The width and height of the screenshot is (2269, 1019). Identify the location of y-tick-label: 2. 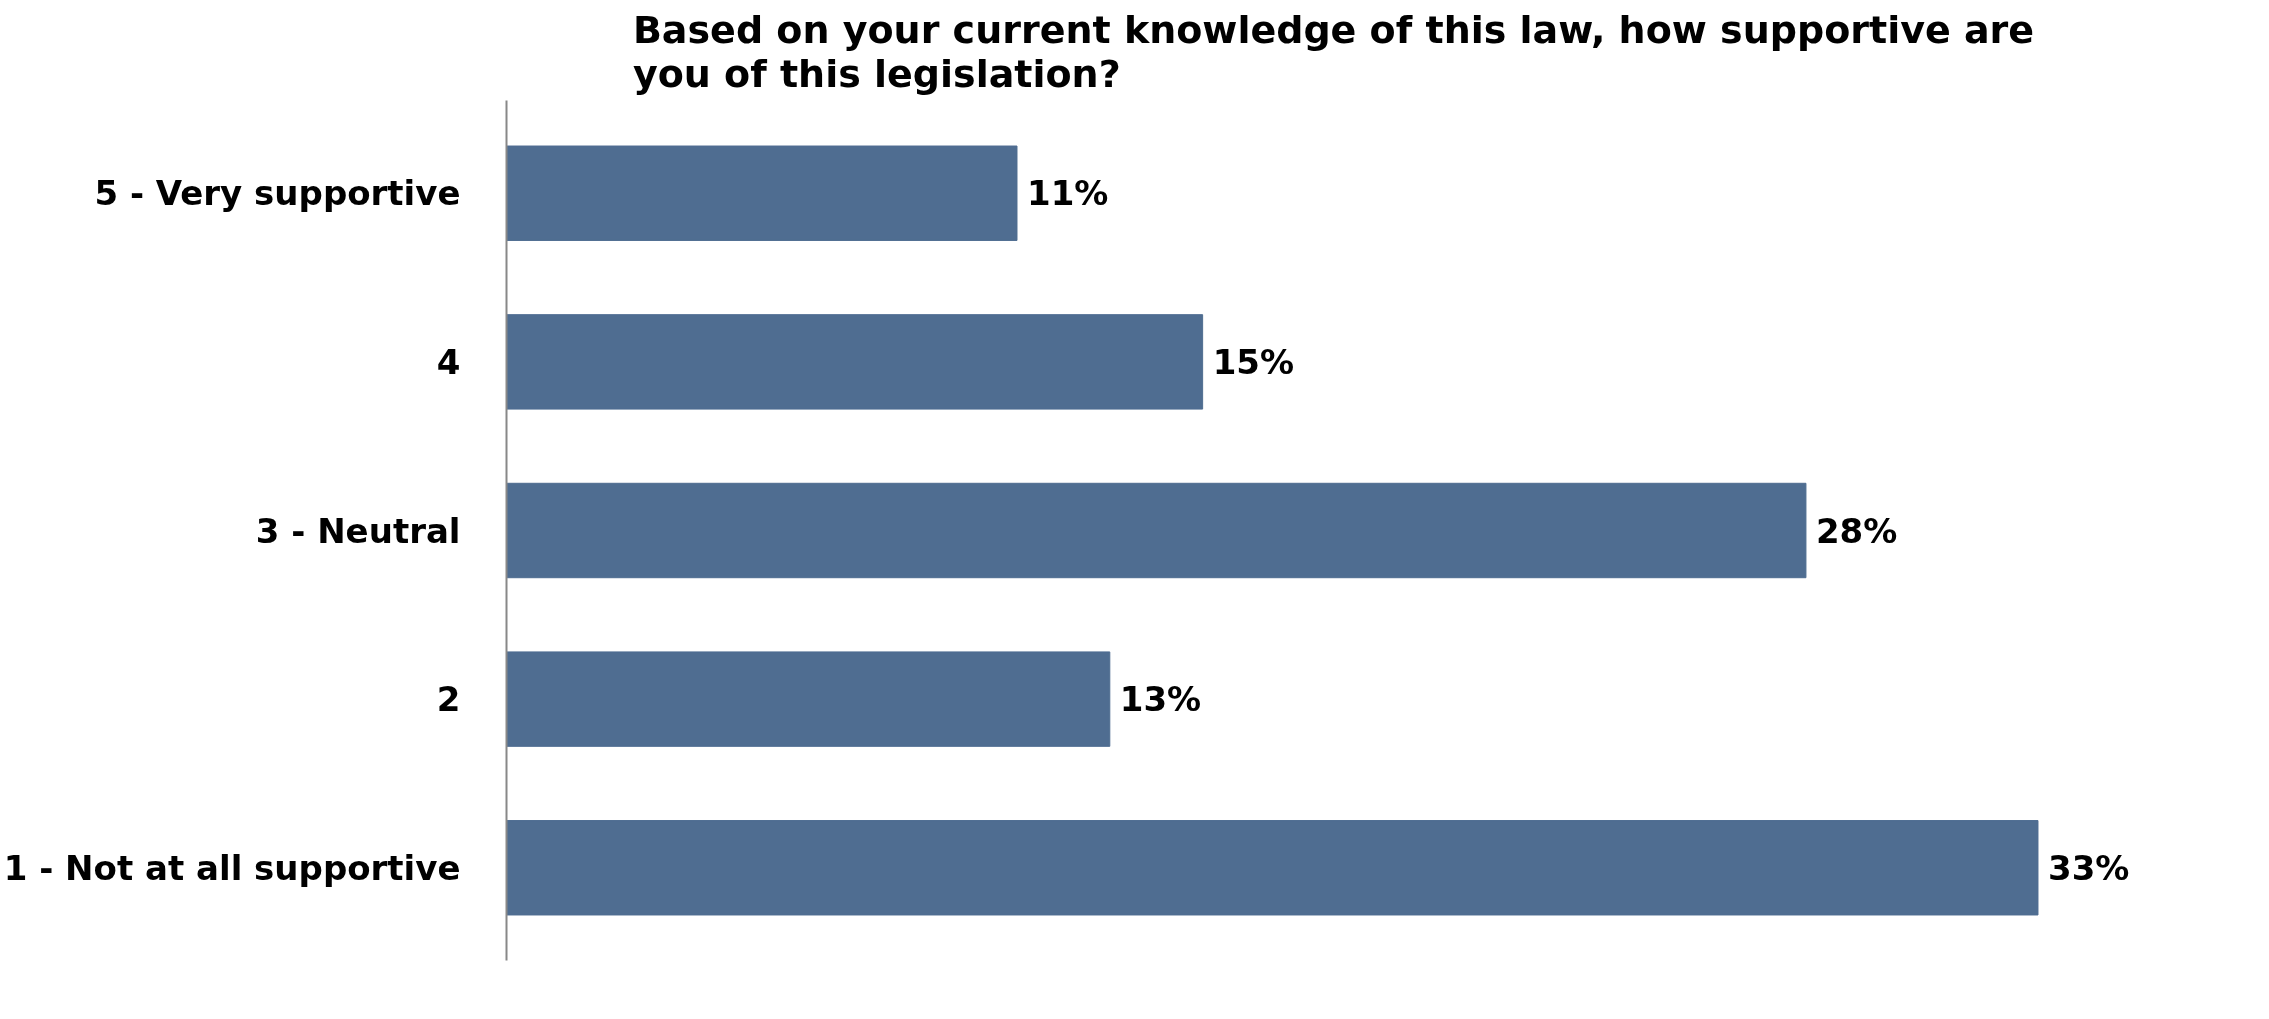
(448, 699).